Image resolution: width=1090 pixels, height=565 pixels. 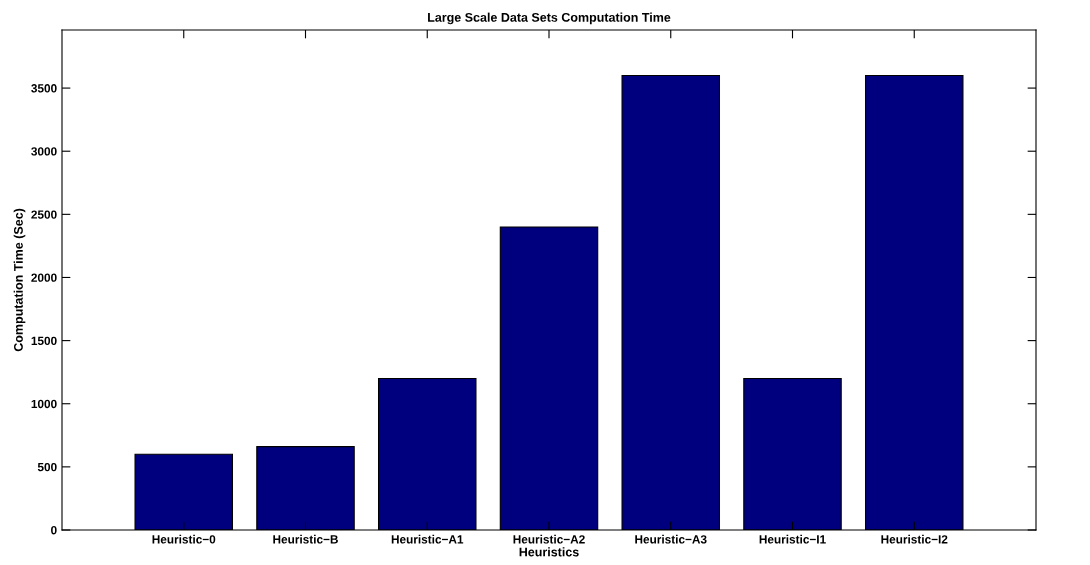 What do you see at coordinates (792, 539) in the screenshot?
I see `x-tick-label: Heuristic−I1` at bounding box center [792, 539].